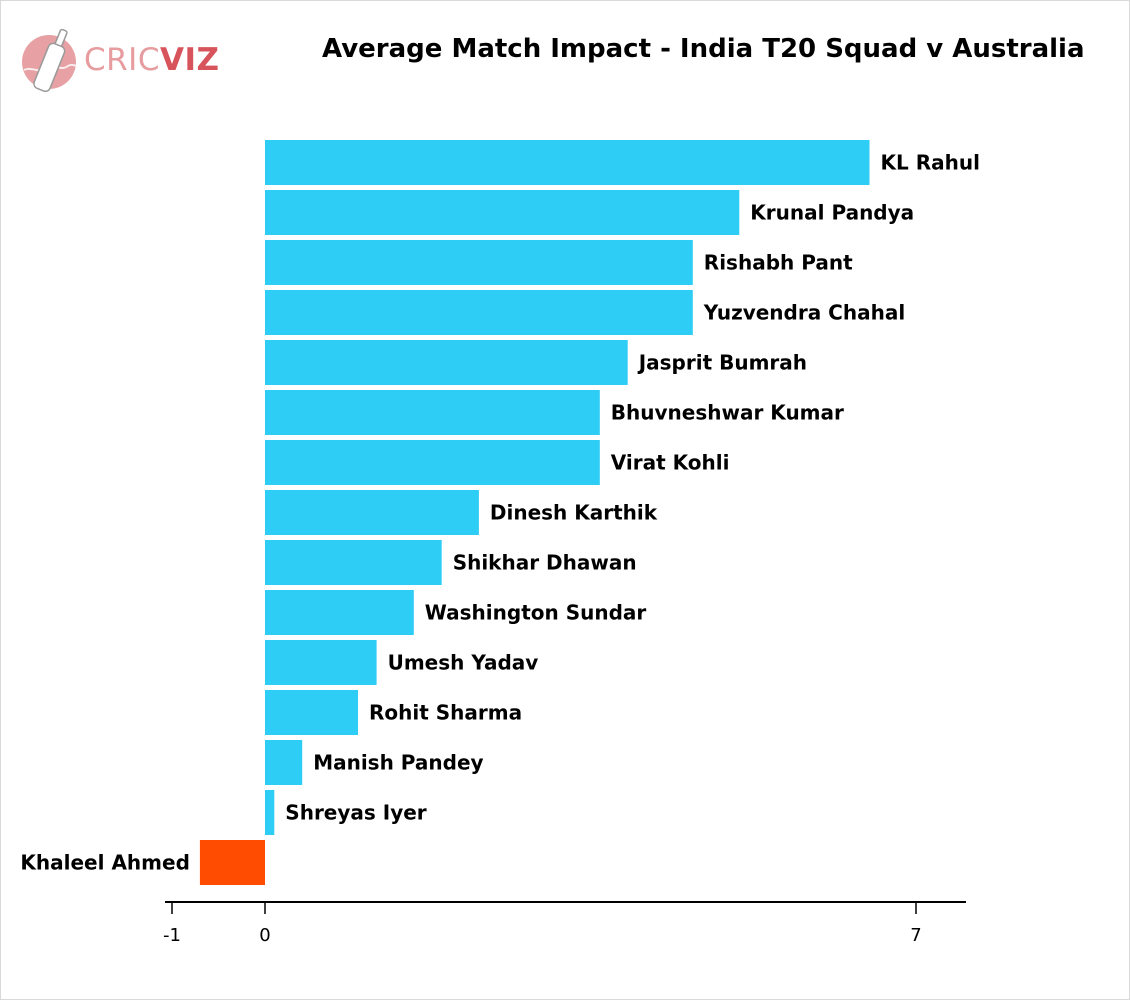  What do you see at coordinates (727, 413) in the screenshot?
I see `bar-label: Bhuvneshwar Kumar` at bounding box center [727, 413].